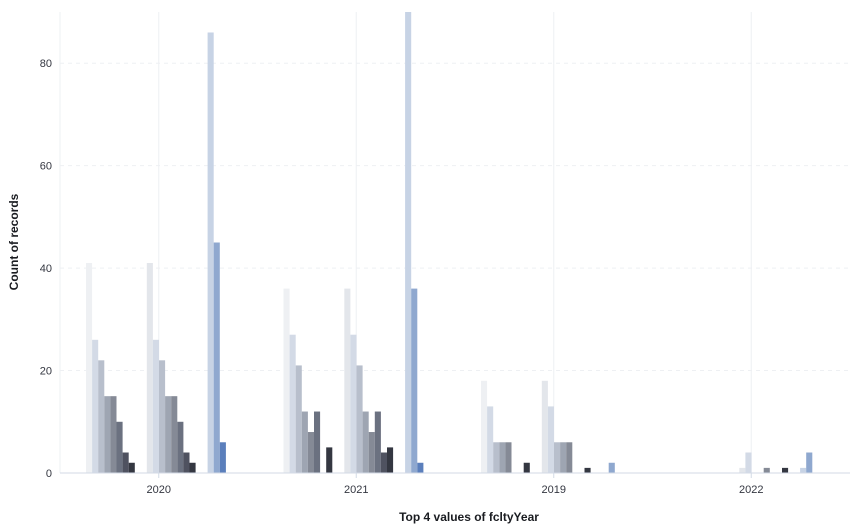 This screenshot has width=852, height=529. Describe the element at coordinates (554, 490) in the screenshot. I see `x-tick-label: 2019` at that location.